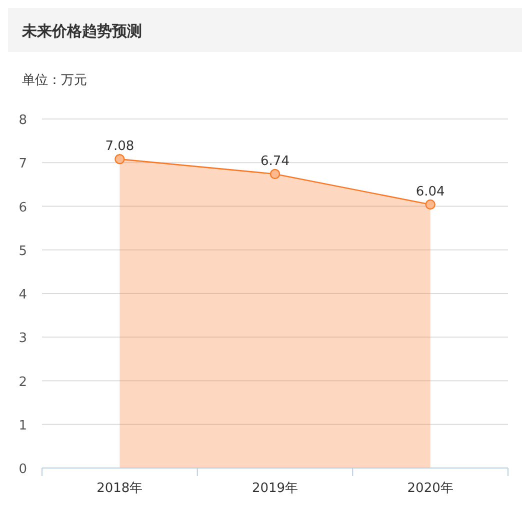 The height and width of the screenshot is (526, 522). Describe the element at coordinates (430, 488) in the screenshot. I see `x-tick-label: 2020年` at that location.